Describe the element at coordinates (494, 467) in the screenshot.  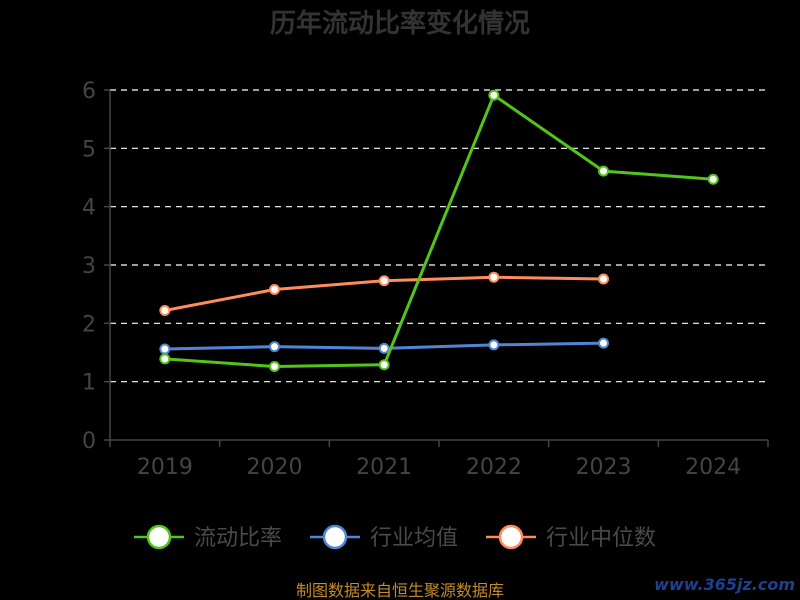
I see `x-tick-label: 2022` at that location.